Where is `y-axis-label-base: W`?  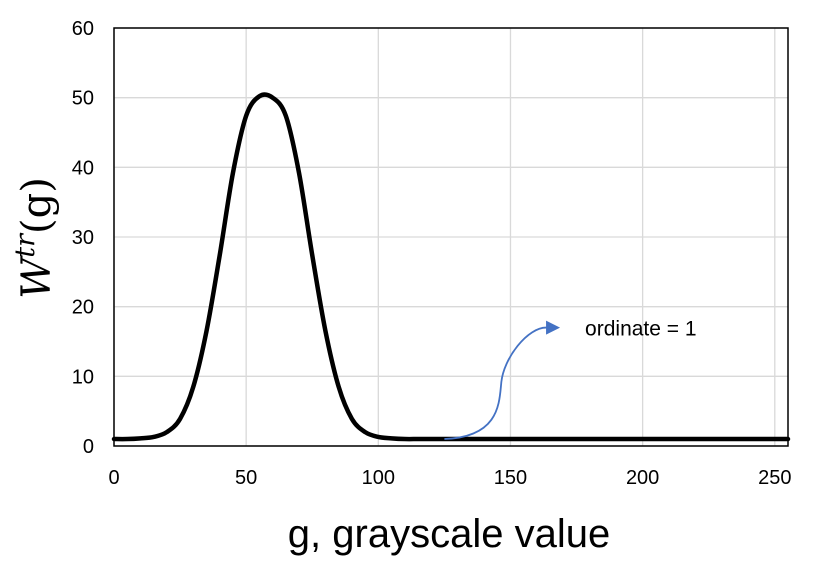 y-axis-label-base: W is located at coordinates (37, 277).